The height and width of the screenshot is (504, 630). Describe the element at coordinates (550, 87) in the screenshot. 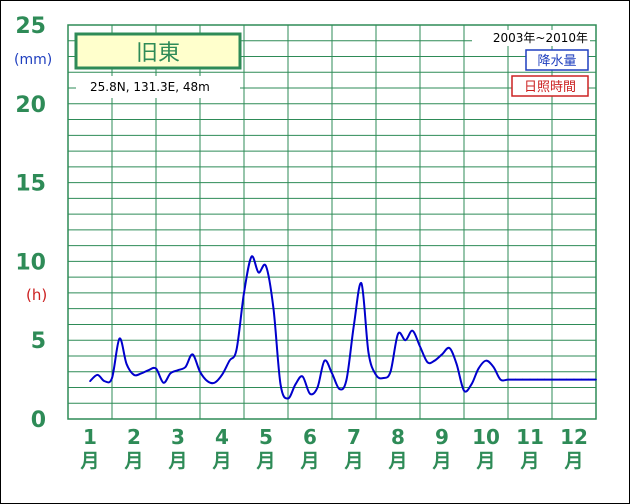

I see `legend-sunshine-label: 日照時間` at that location.